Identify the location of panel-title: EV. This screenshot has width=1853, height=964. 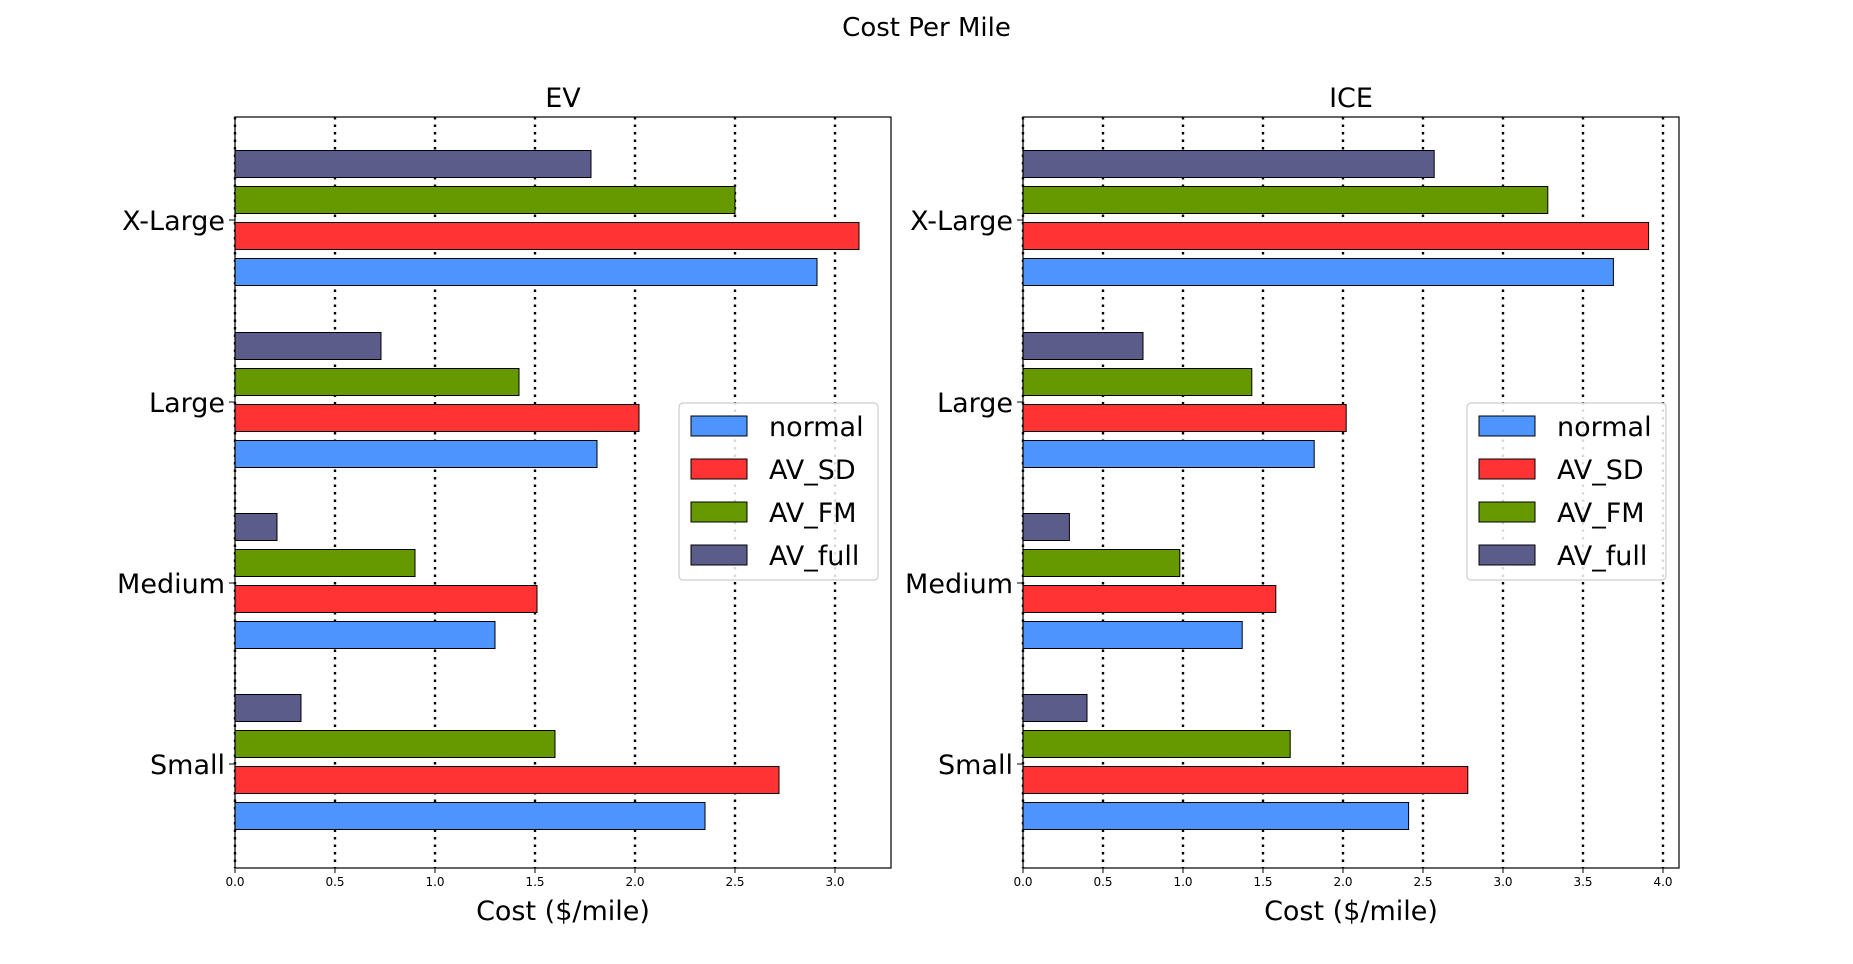
(563, 98).